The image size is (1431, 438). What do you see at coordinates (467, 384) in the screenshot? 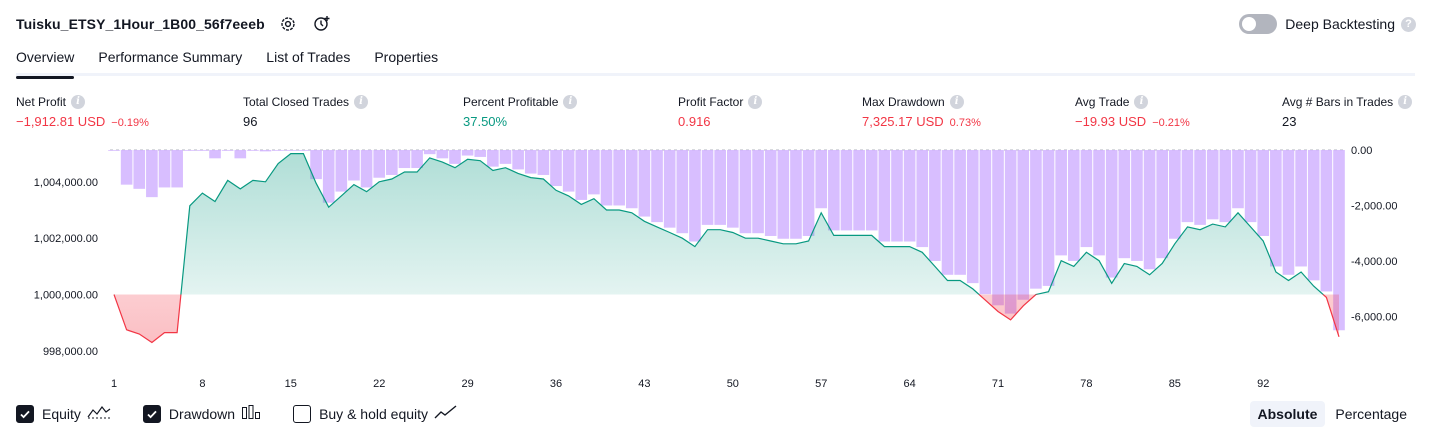
I see `x-tick-label: 29` at bounding box center [467, 384].